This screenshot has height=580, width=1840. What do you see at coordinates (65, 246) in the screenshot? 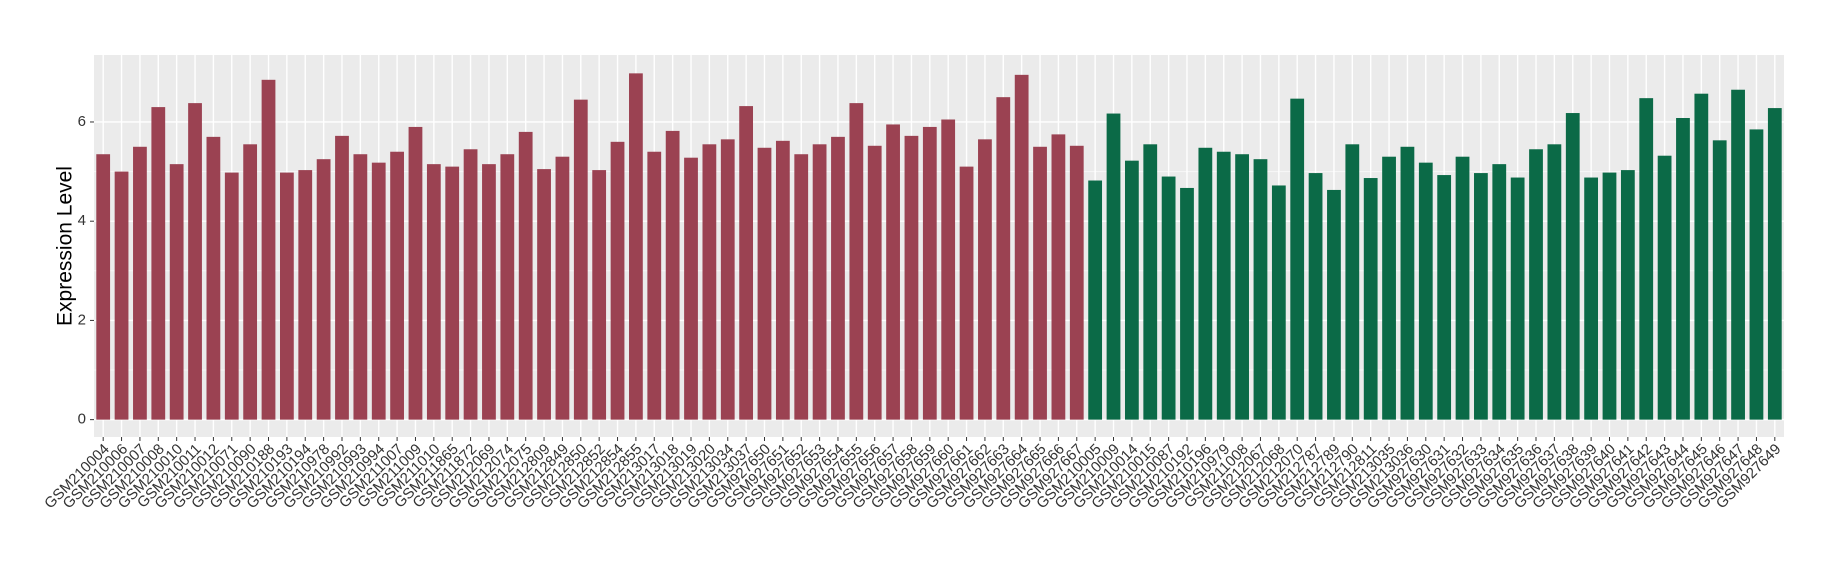
I see `y-axis-title: Expression Level` at bounding box center [65, 246].